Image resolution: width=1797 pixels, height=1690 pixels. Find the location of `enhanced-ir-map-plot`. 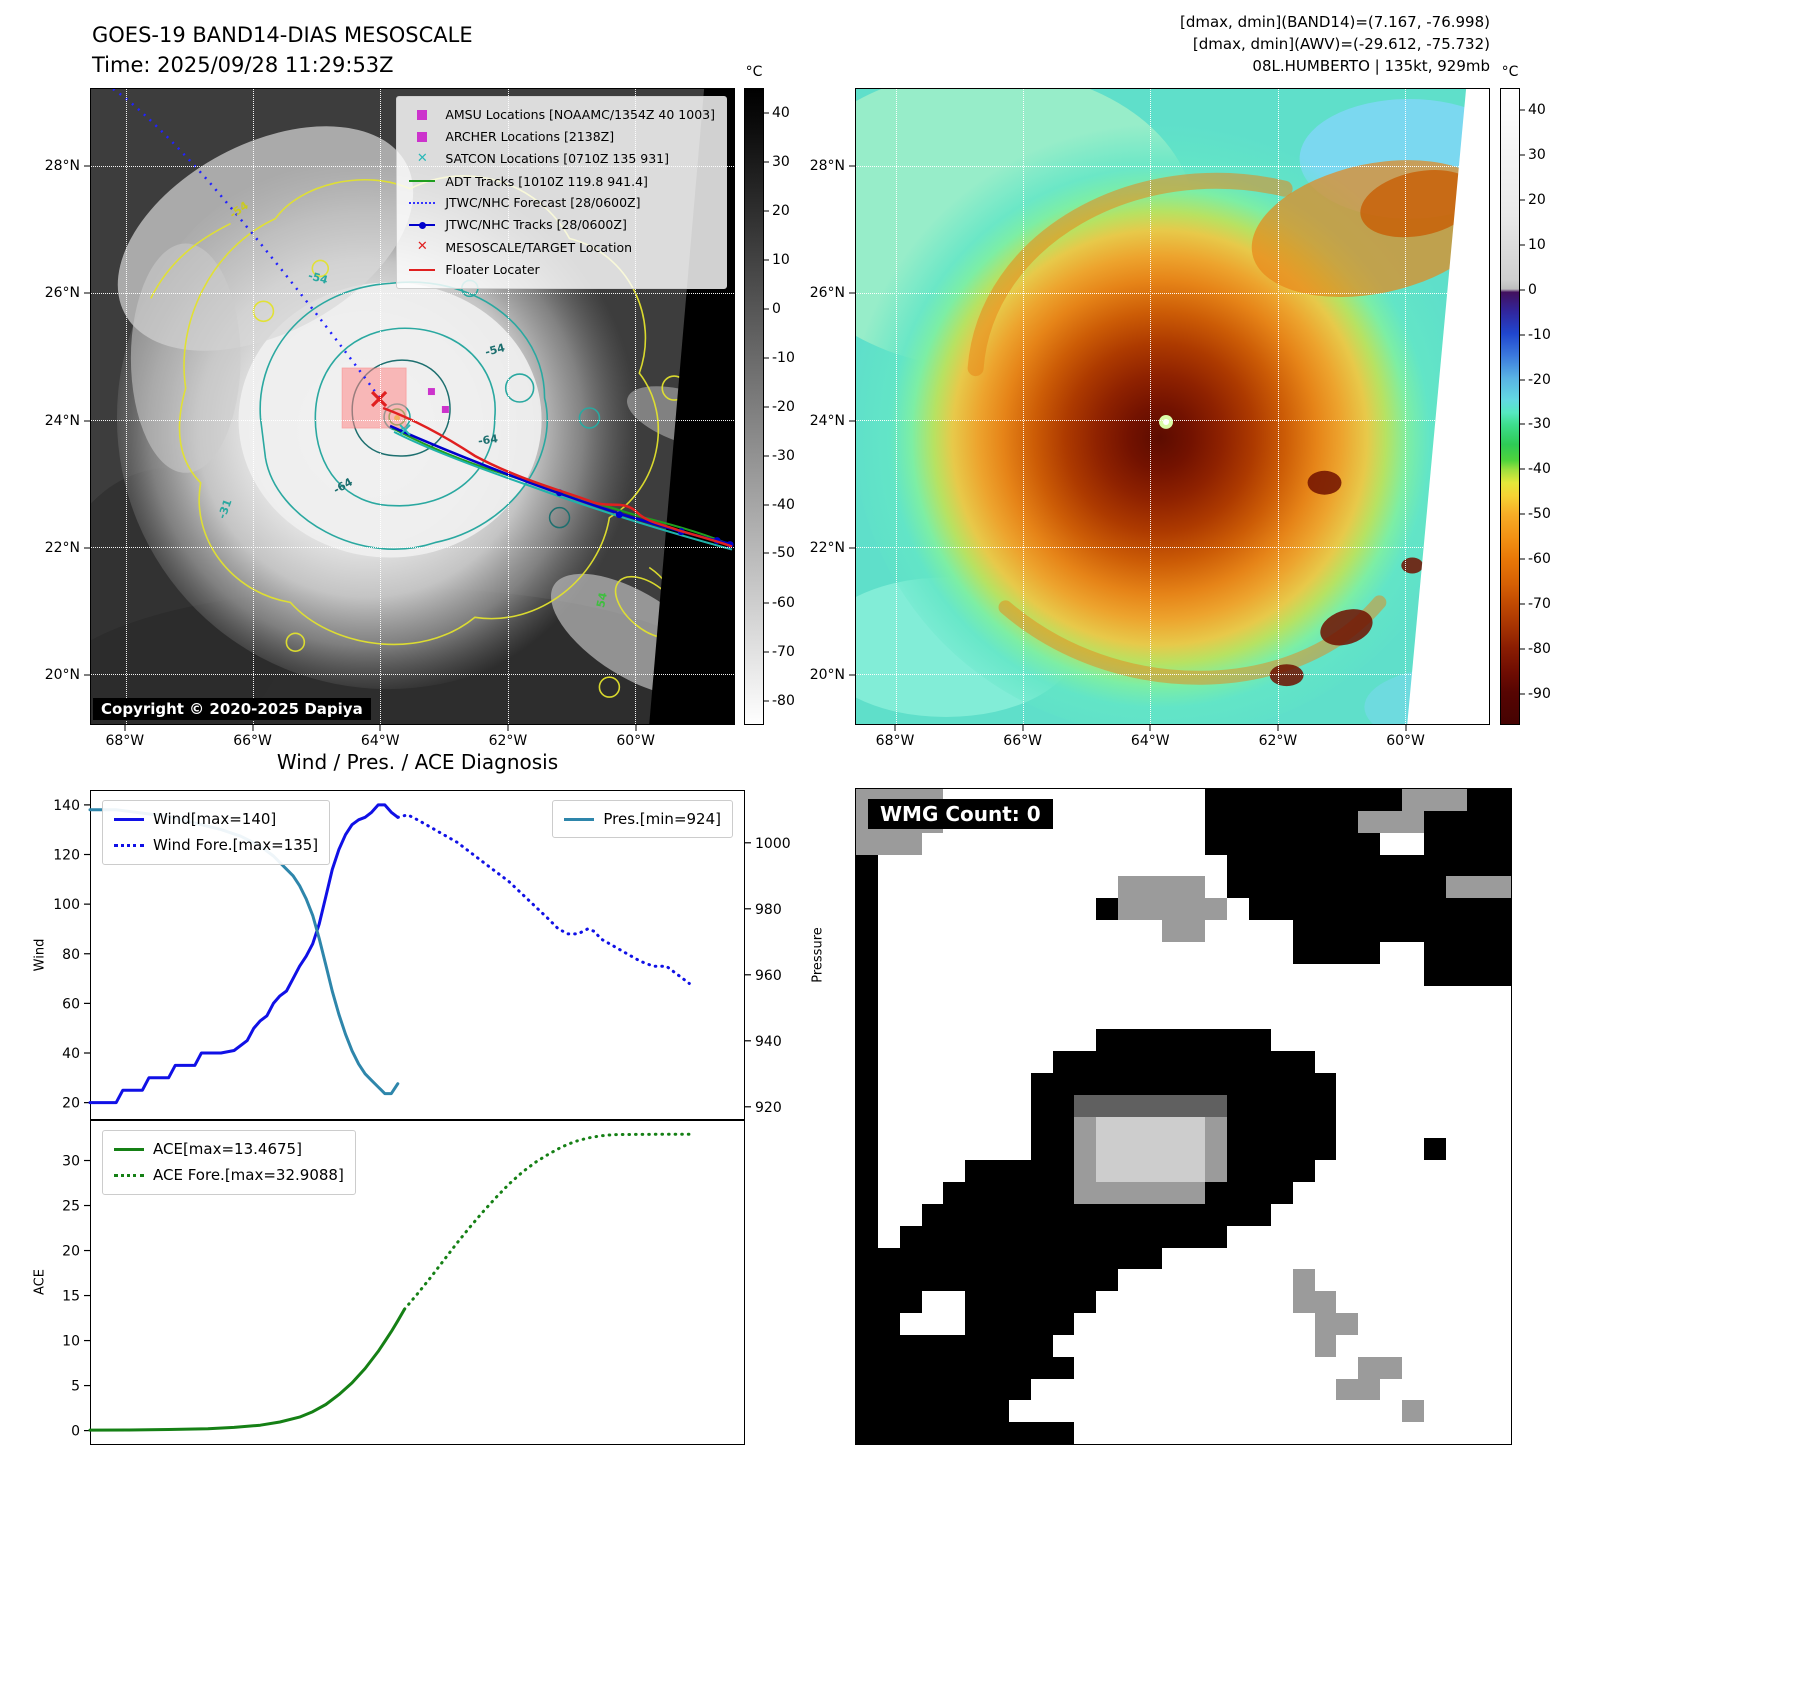

enhanced-ir-map-plot is located at coordinates (1172, 406).